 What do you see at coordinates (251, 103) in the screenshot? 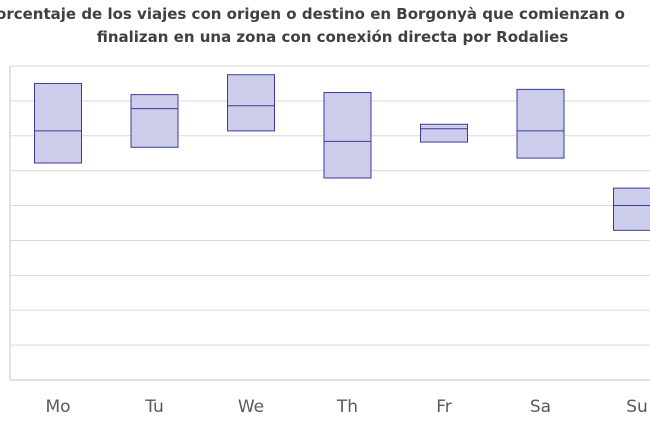
I see `box-we` at bounding box center [251, 103].